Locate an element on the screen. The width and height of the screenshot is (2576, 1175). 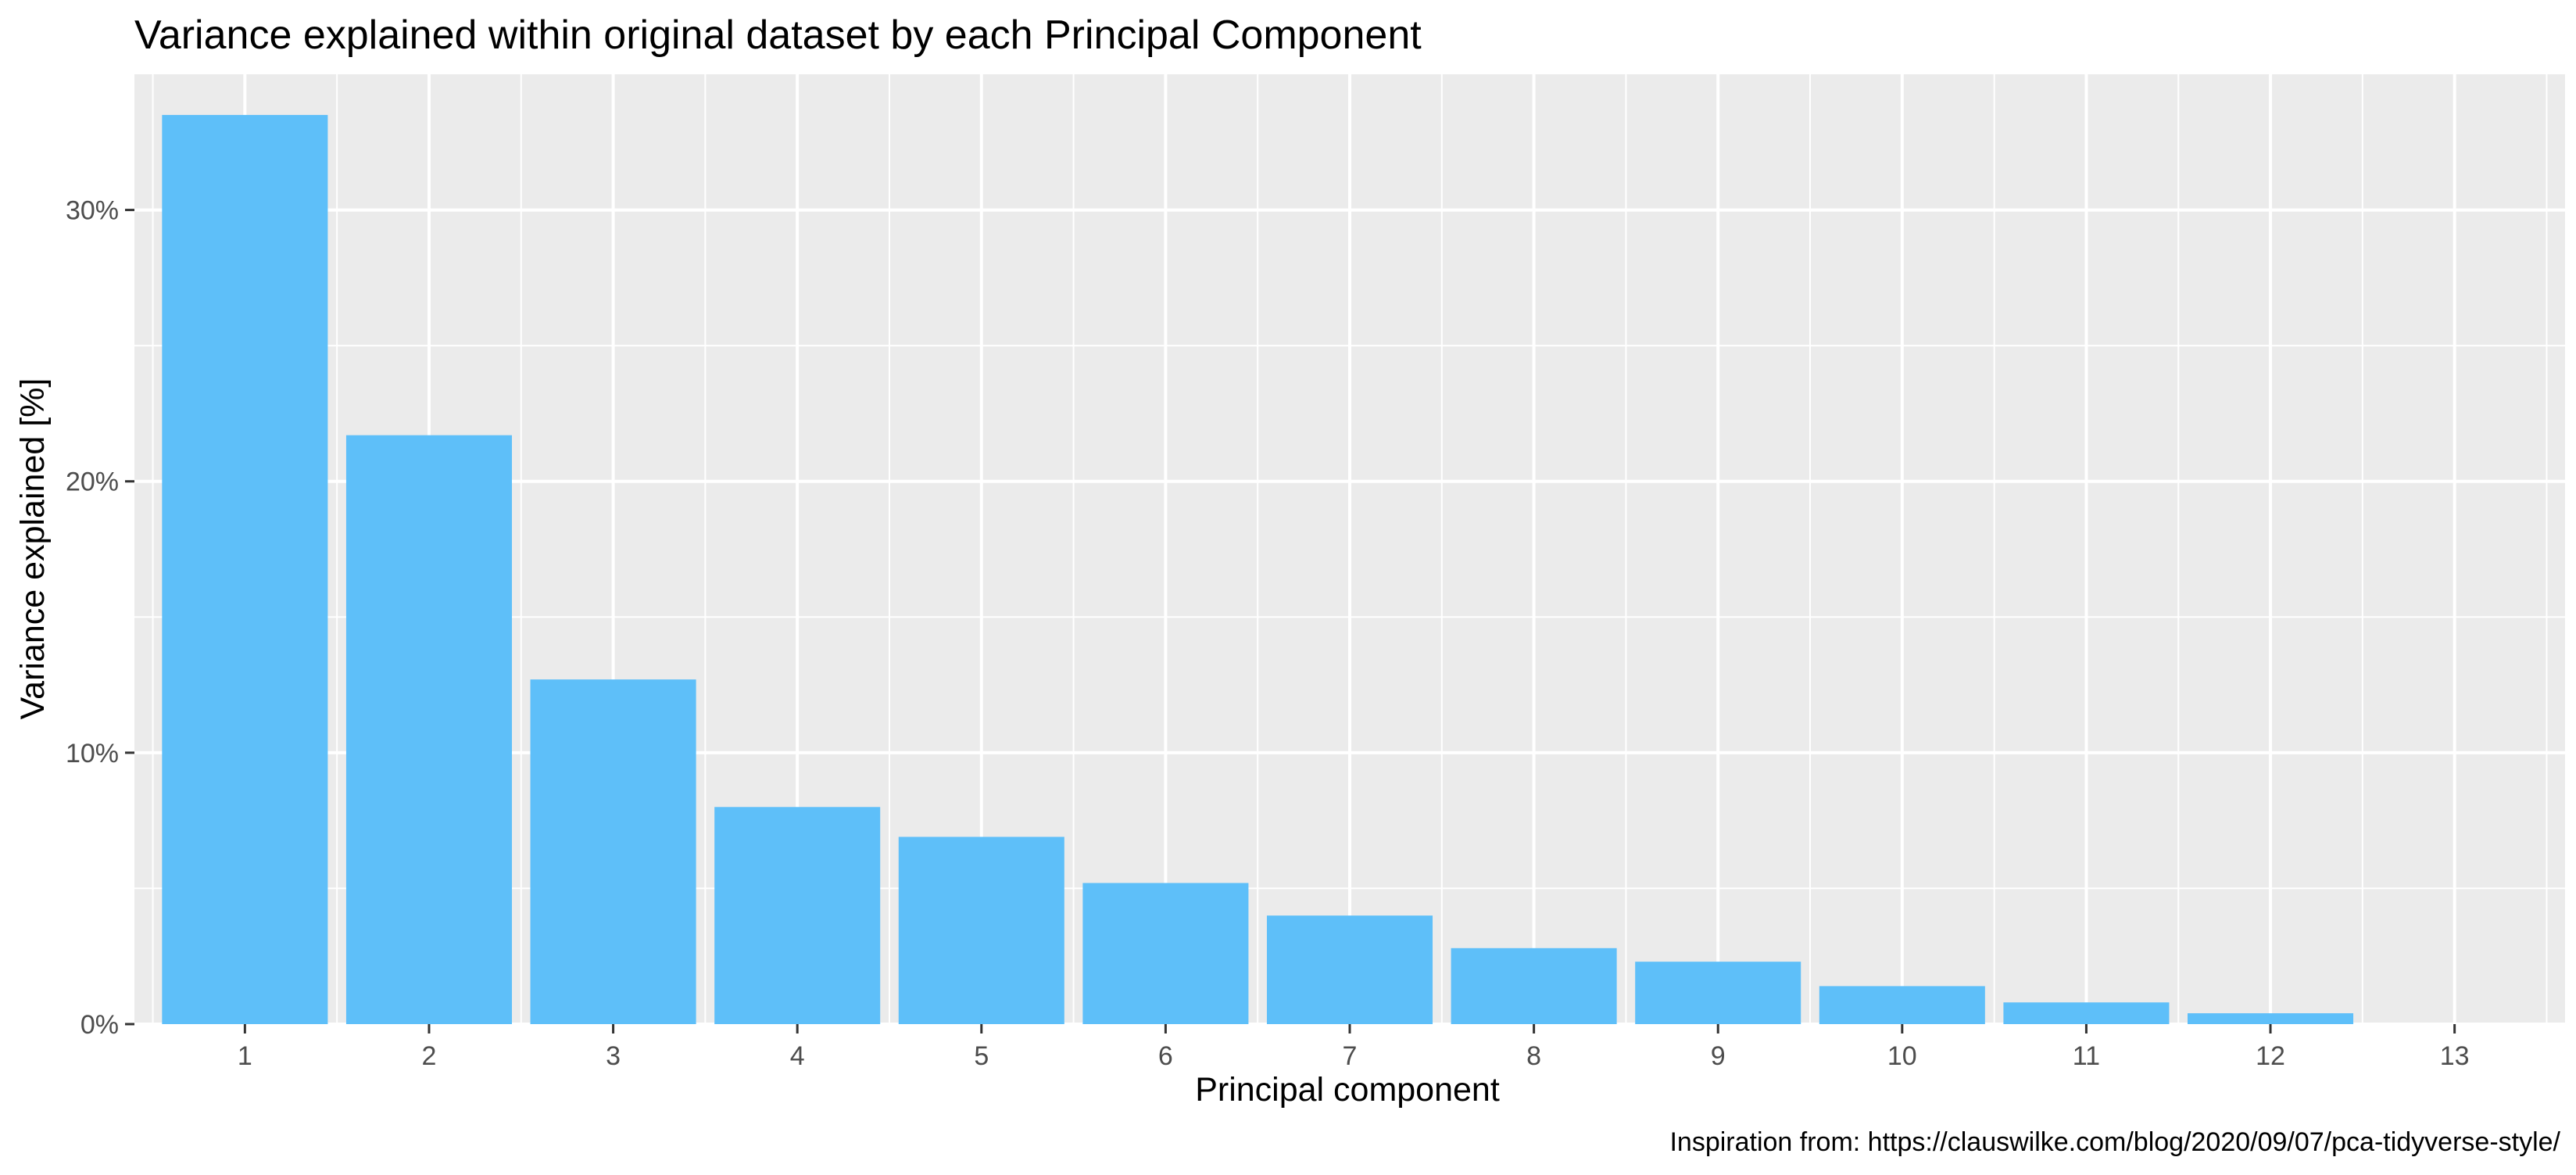
x-tick-label: 5 is located at coordinates (981, 1056).